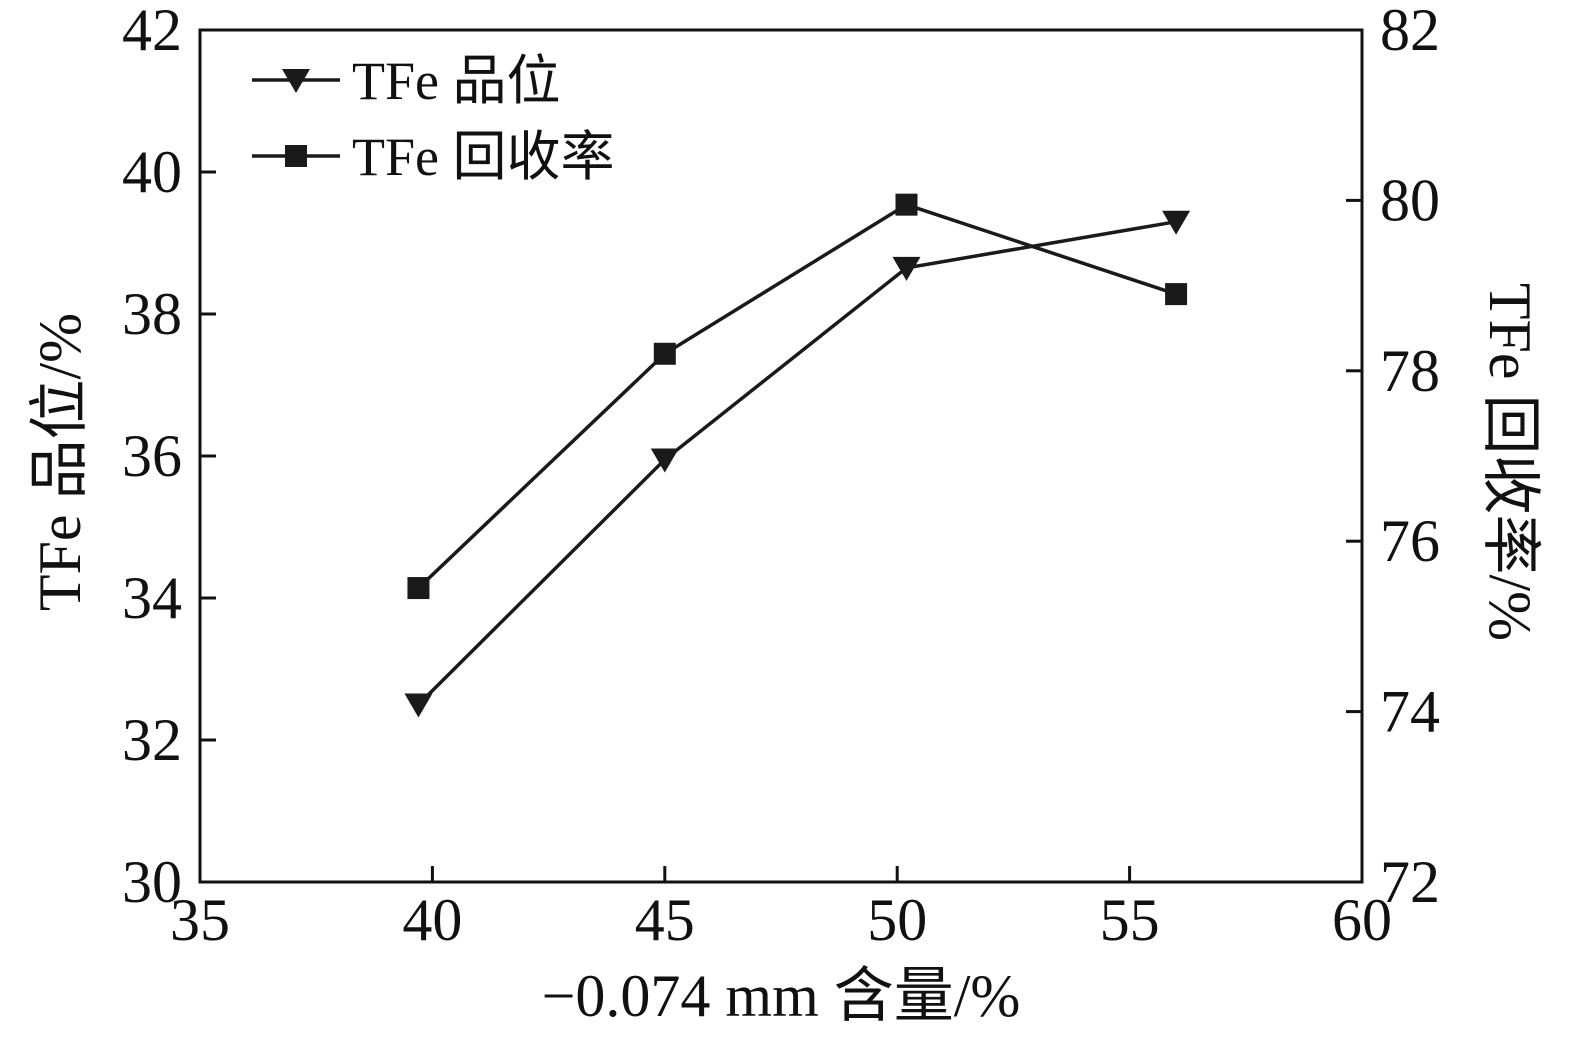  Describe the element at coordinates (1362, 920) in the screenshot. I see `x-tick-label: 60` at that location.